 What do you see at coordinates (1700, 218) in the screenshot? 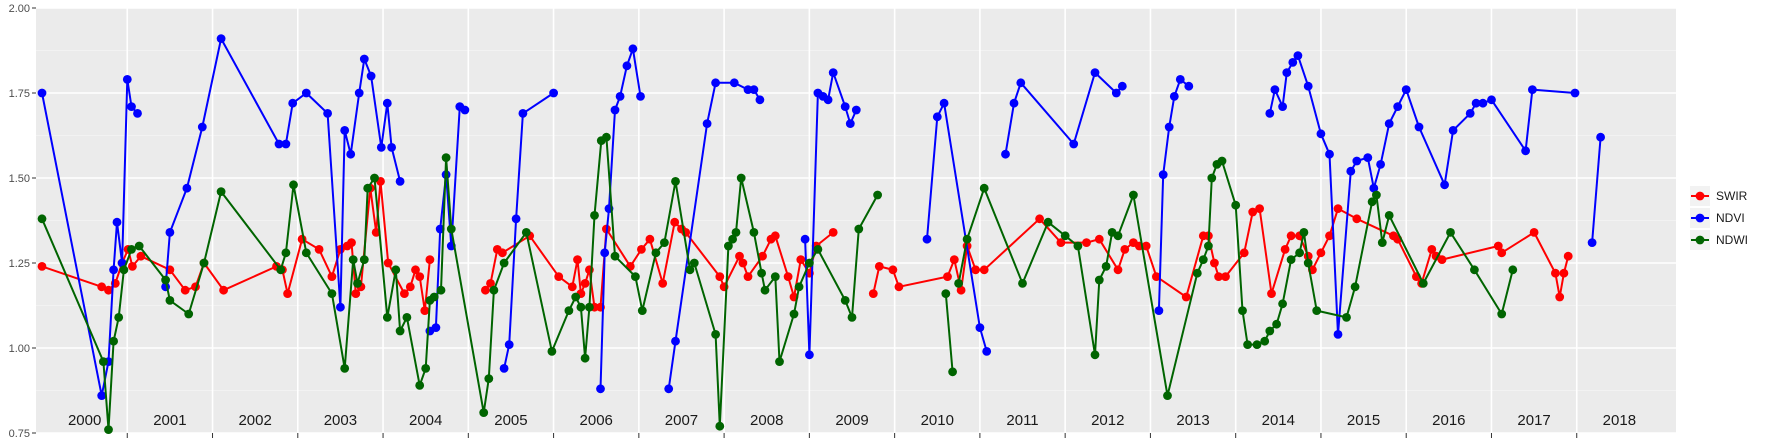
I see `legend-key-point-ndvi` at bounding box center [1700, 218].